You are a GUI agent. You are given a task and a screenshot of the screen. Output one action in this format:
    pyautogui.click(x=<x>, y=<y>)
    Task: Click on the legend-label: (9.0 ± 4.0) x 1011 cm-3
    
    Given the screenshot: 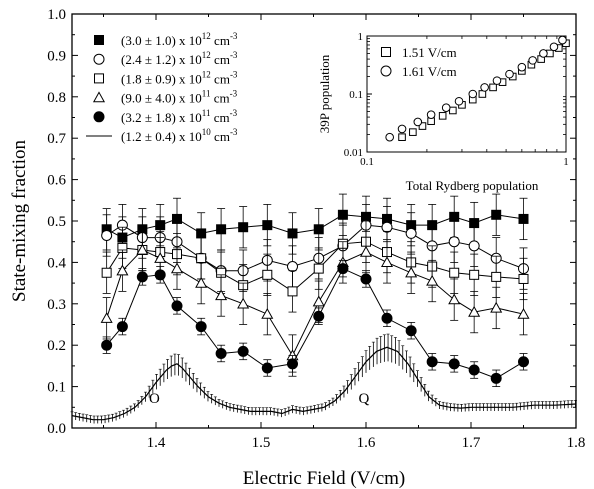 What is the action you would take?
    pyautogui.click(x=179, y=97)
    